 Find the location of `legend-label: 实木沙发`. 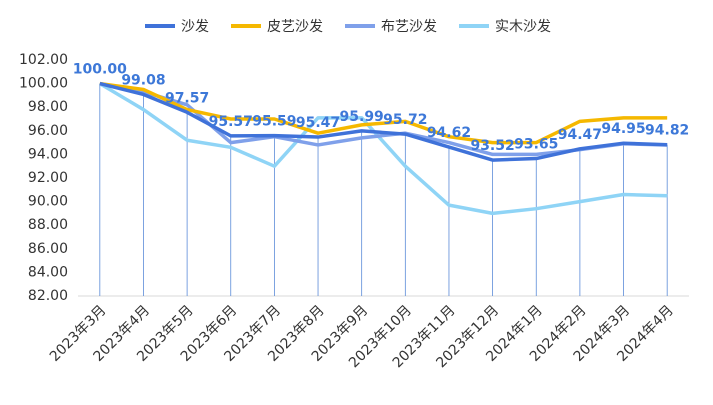

legend-label: 实木沙发 is located at coordinates (523, 27).